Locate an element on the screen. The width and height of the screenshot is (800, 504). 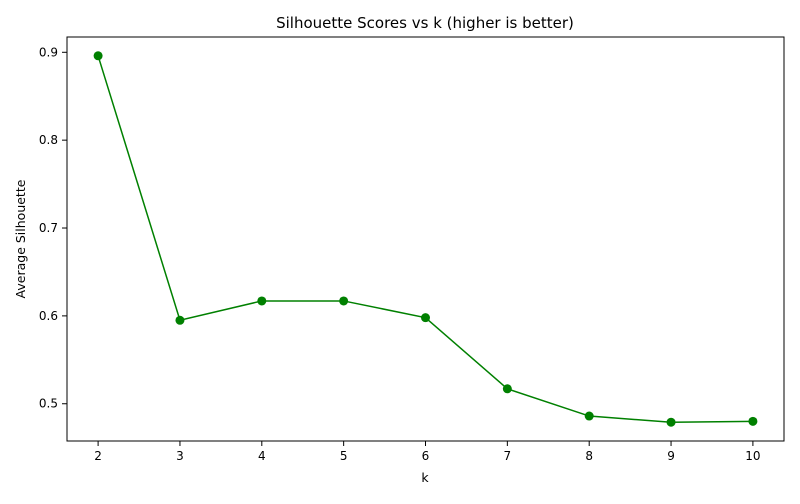
y-tick-label: 0.9 is located at coordinates (48, 52).